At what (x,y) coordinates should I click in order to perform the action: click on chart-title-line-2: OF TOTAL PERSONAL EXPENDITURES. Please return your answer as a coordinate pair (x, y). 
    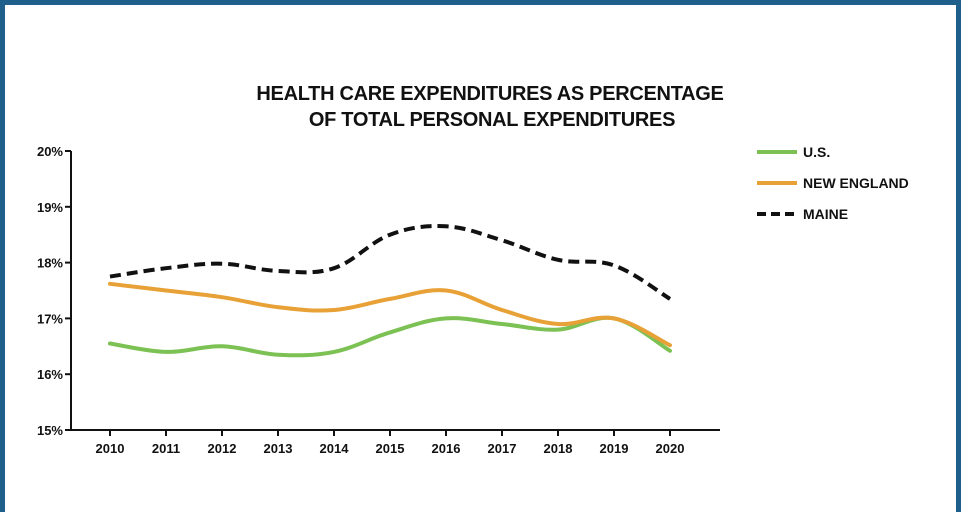
    Looking at the image, I should click on (492, 120).